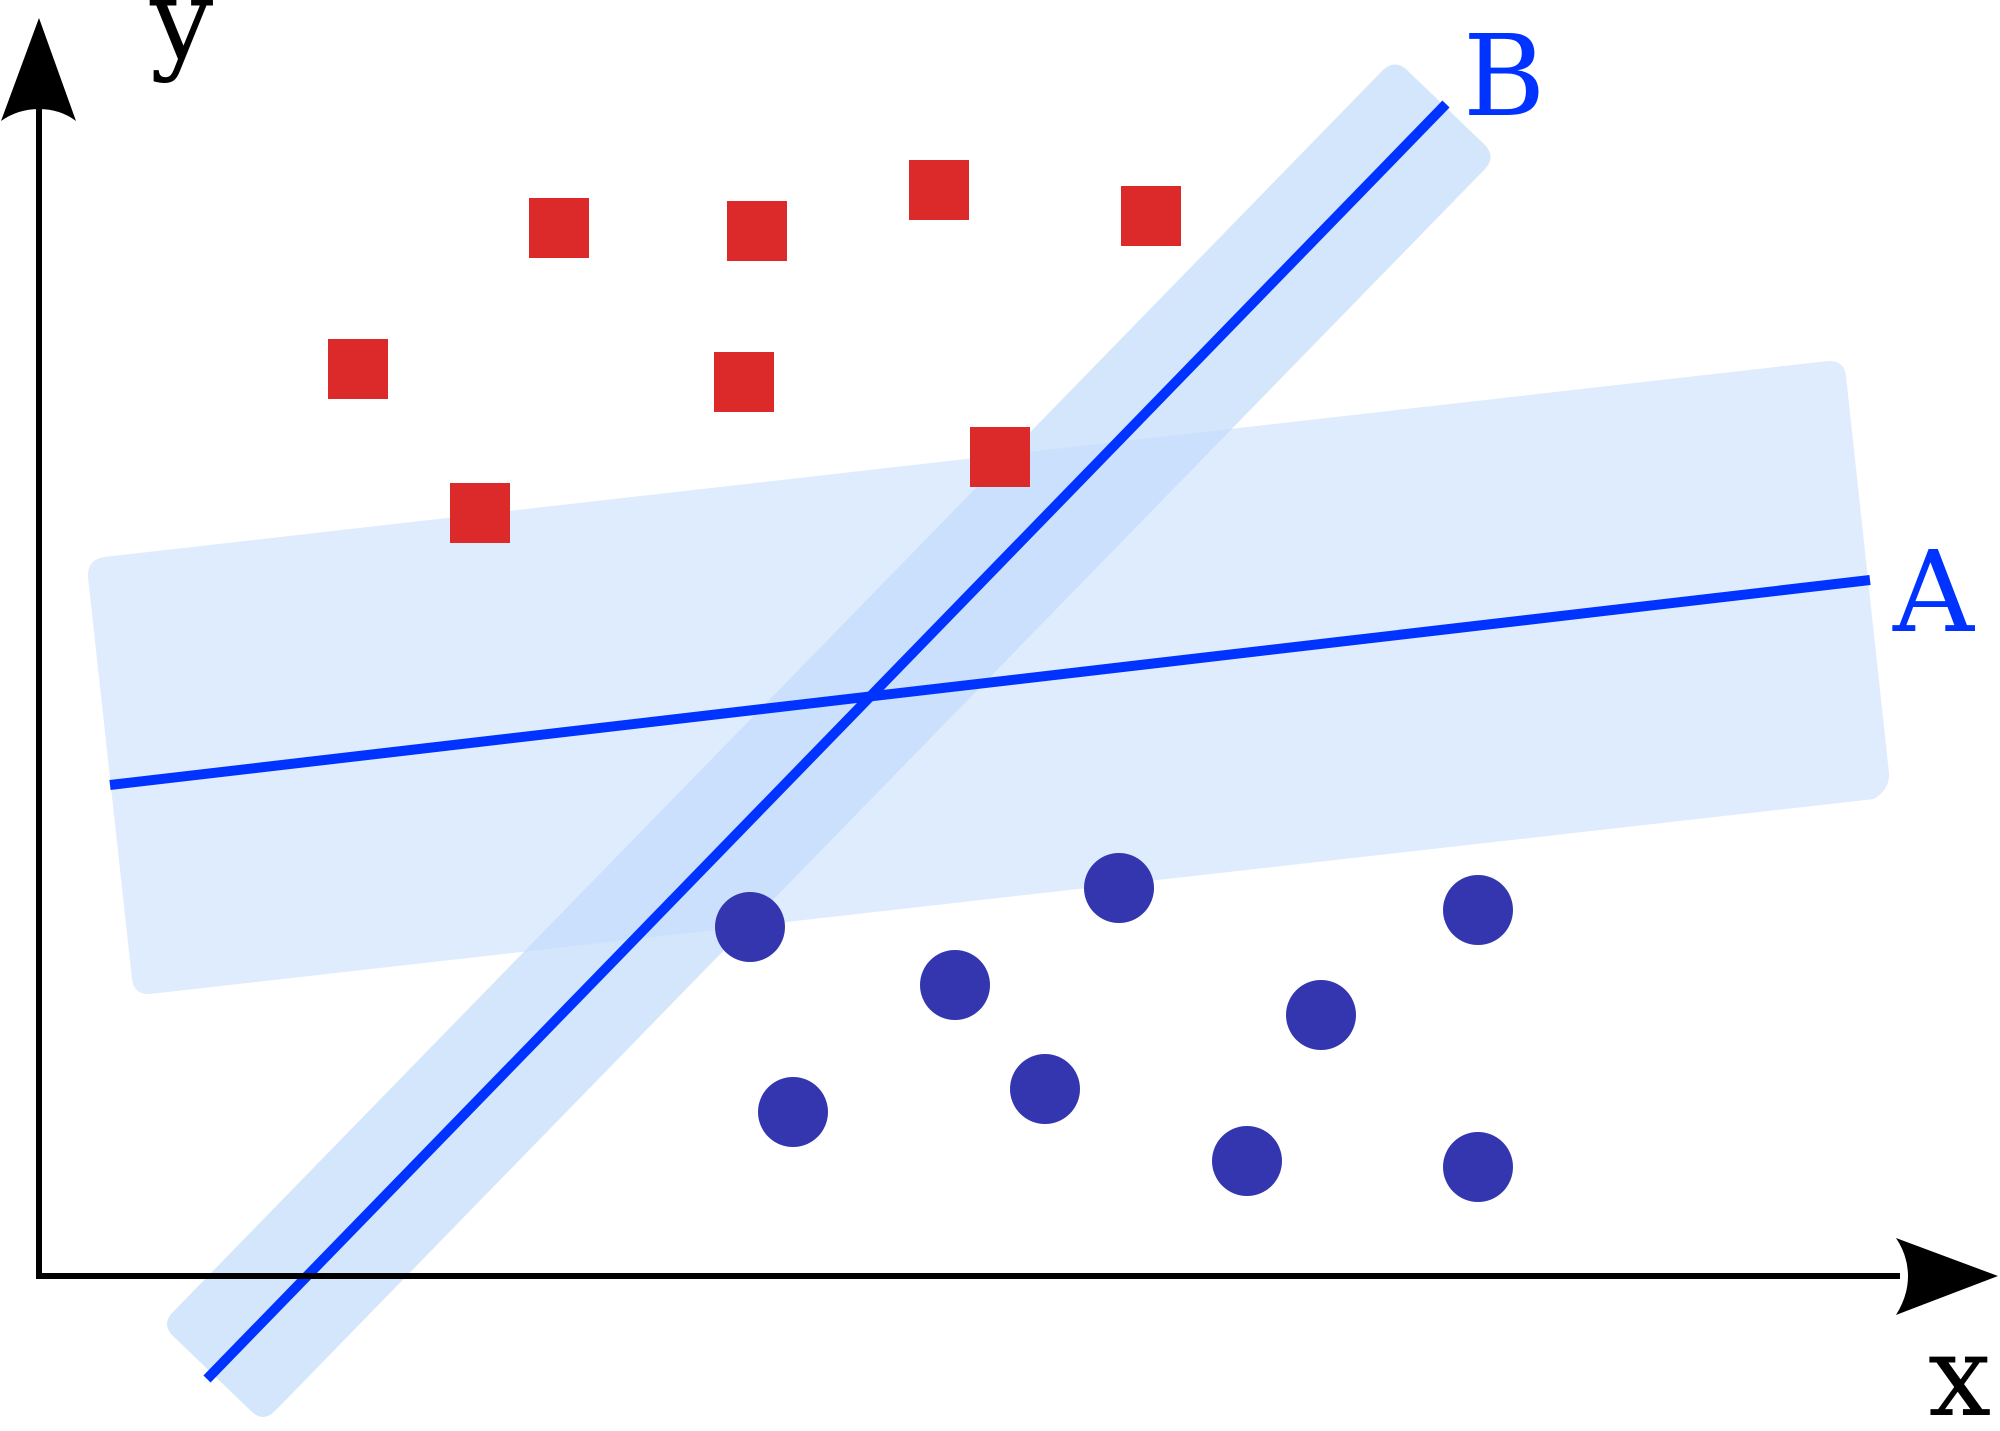 This screenshot has height=1431, width=2000. I want to click on line-b-label: B, so click(1504, 77).